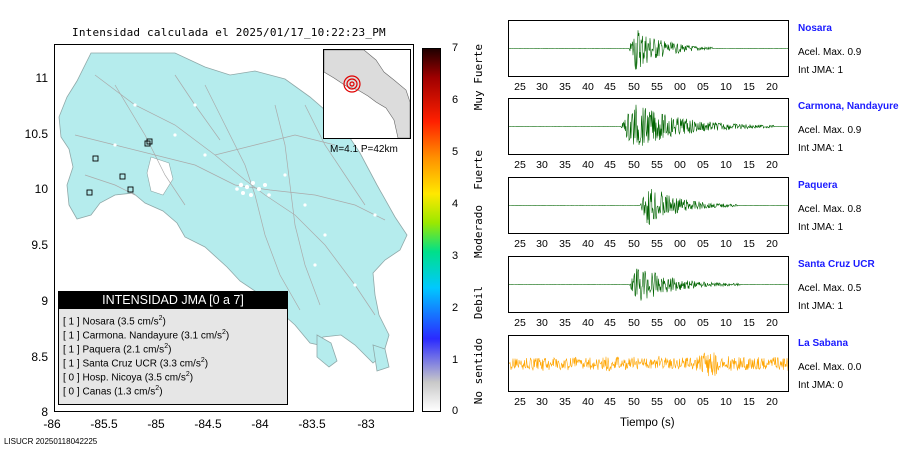  Describe the element at coordinates (112, 378) in the screenshot. I see `legend-station: Hosp. Nicoya` at that location.